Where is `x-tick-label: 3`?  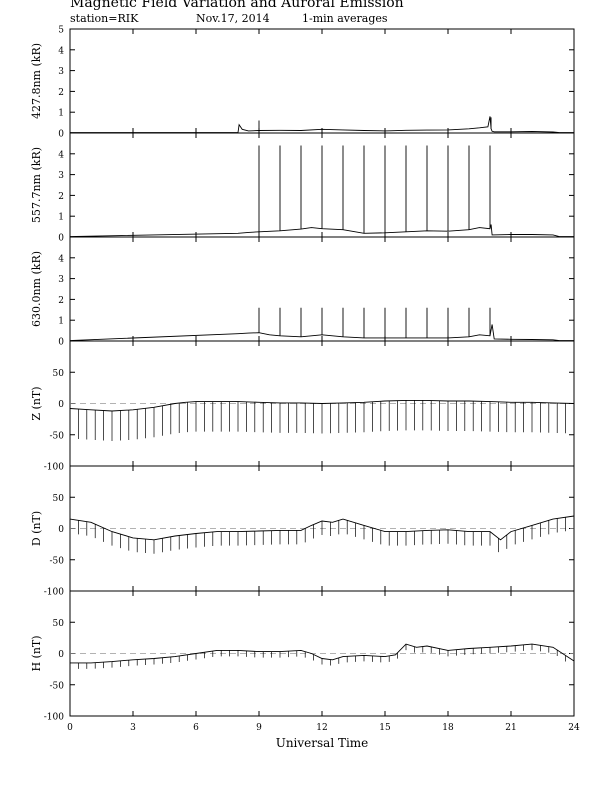
x-tick-label: 3 is located at coordinates (133, 728).